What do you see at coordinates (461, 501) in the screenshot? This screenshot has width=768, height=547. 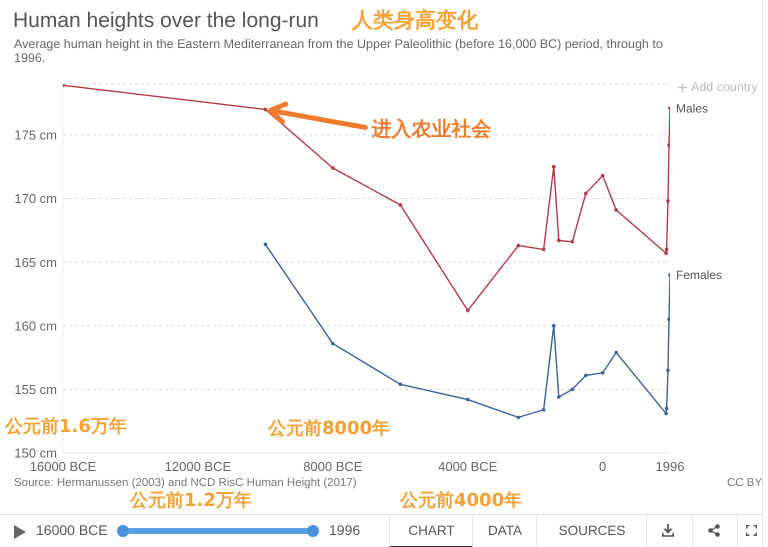 I see `text: 公元前4000年` at bounding box center [461, 501].